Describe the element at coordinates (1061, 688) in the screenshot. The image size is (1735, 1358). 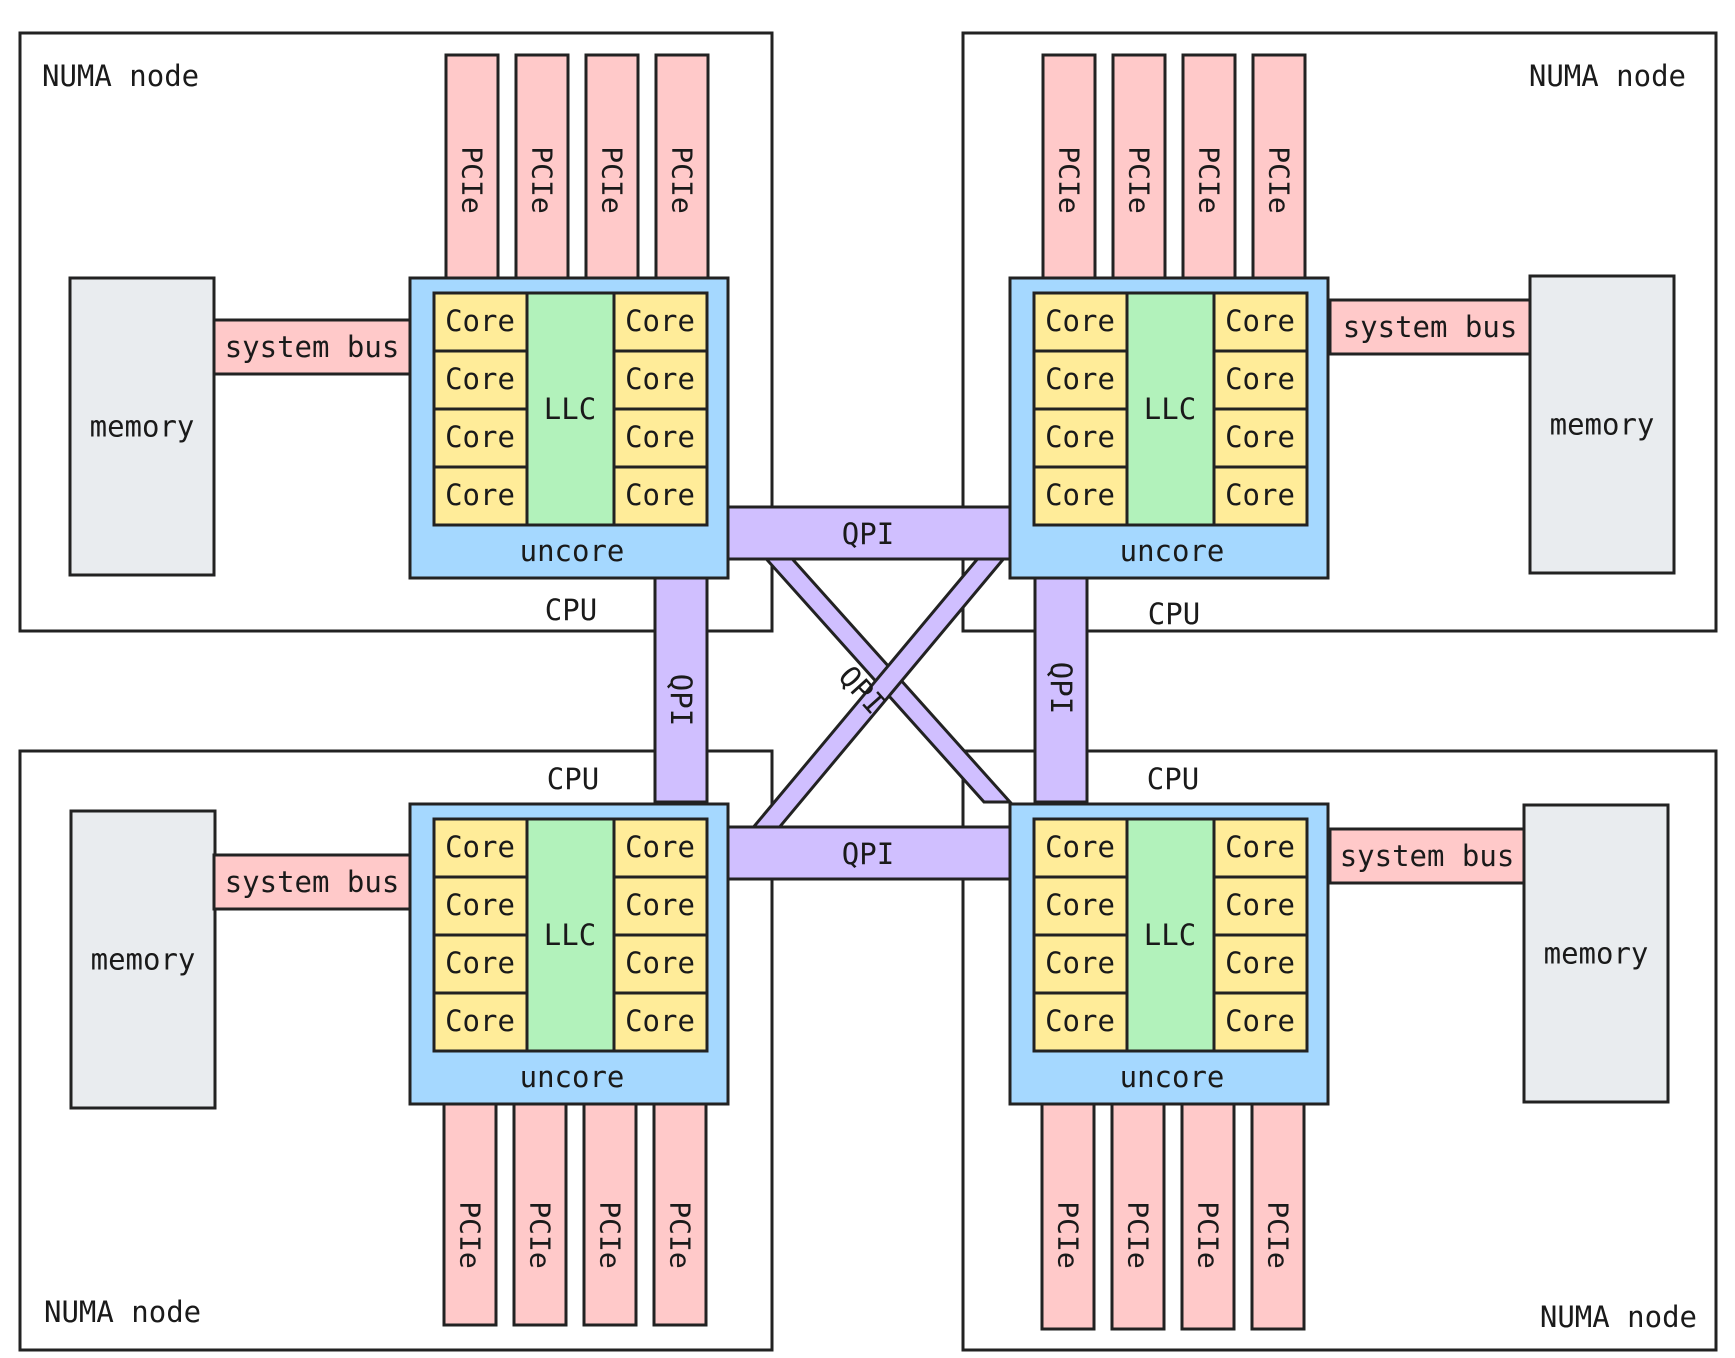
I see `qpi-label-vertical-right: QPI` at that location.